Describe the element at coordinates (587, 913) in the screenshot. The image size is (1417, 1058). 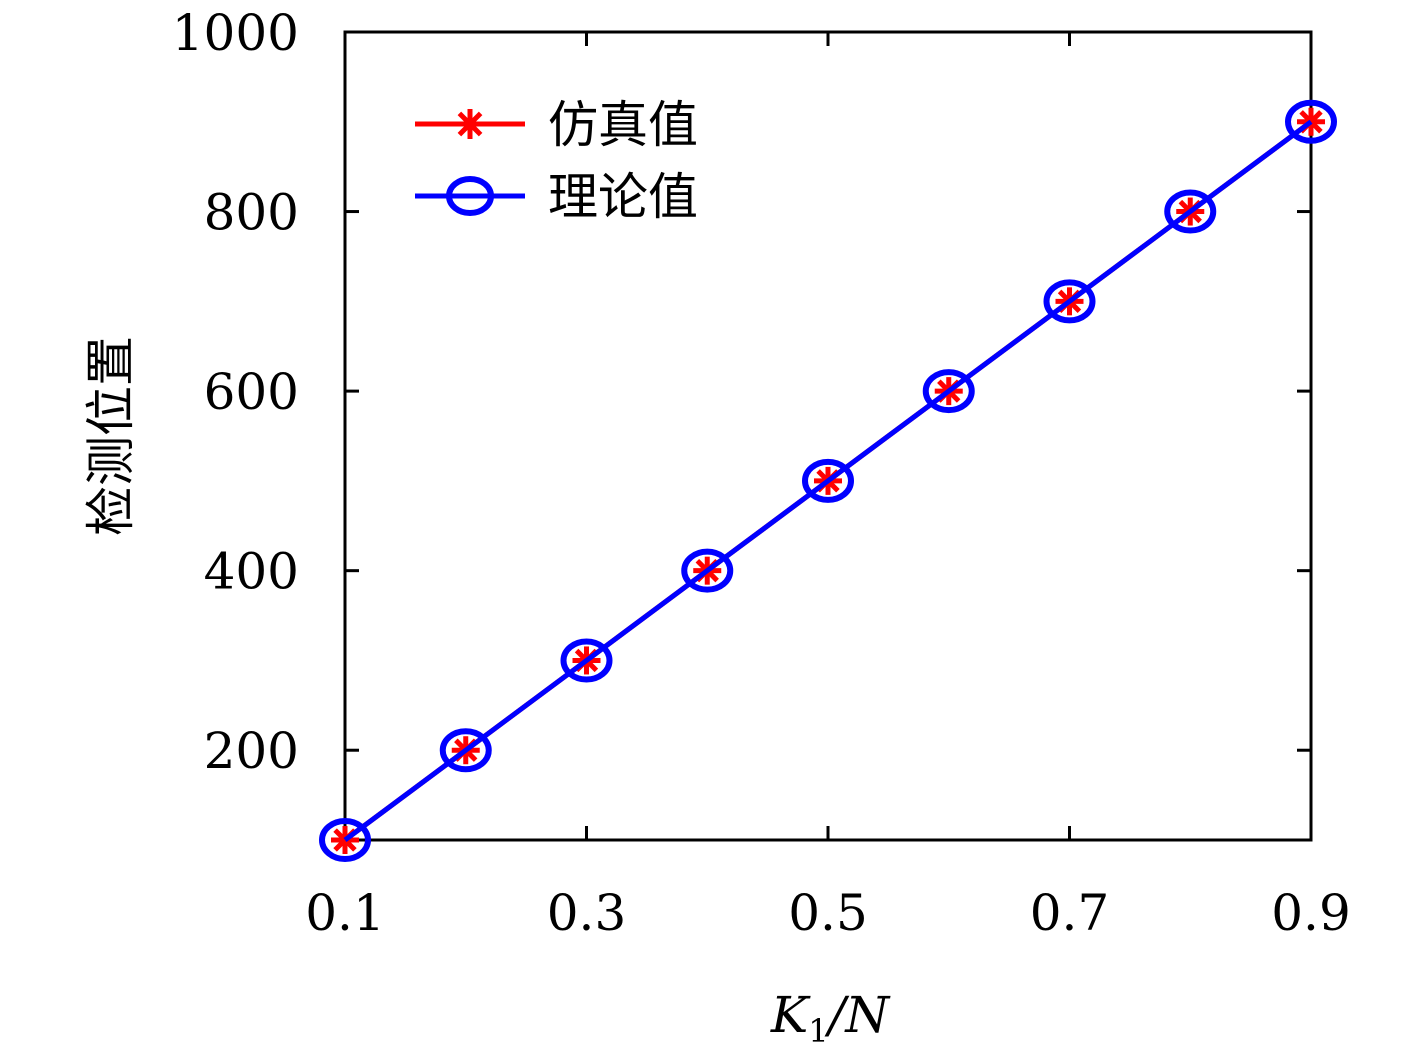
I see `x-tick-label: 0.3` at that location.